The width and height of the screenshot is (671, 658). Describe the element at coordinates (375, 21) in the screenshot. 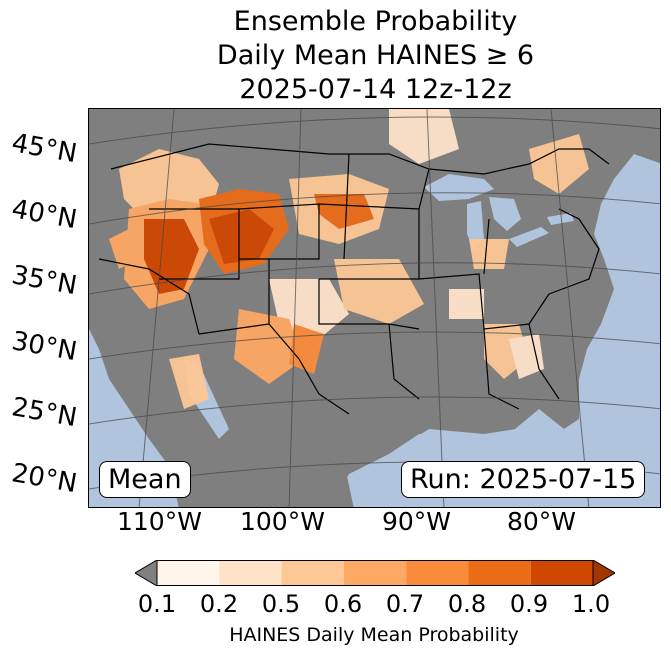

I see `title-line-1: Ensemble Probability` at that location.